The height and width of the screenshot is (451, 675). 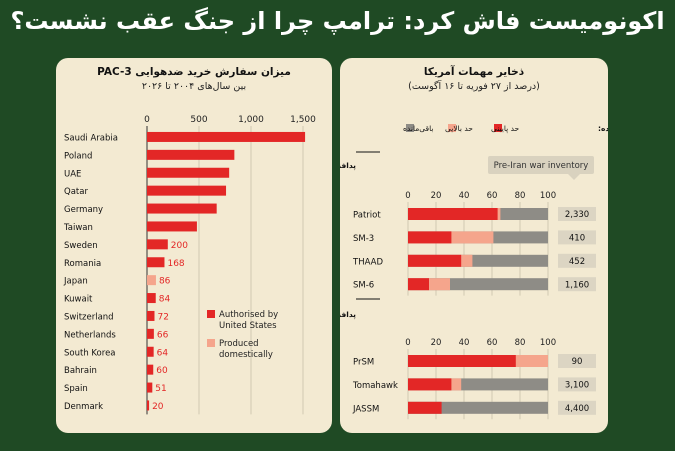 What do you see at coordinates (75, 282) in the screenshot?
I see `left-category-label: Japan` at bounding box center [75, 282].